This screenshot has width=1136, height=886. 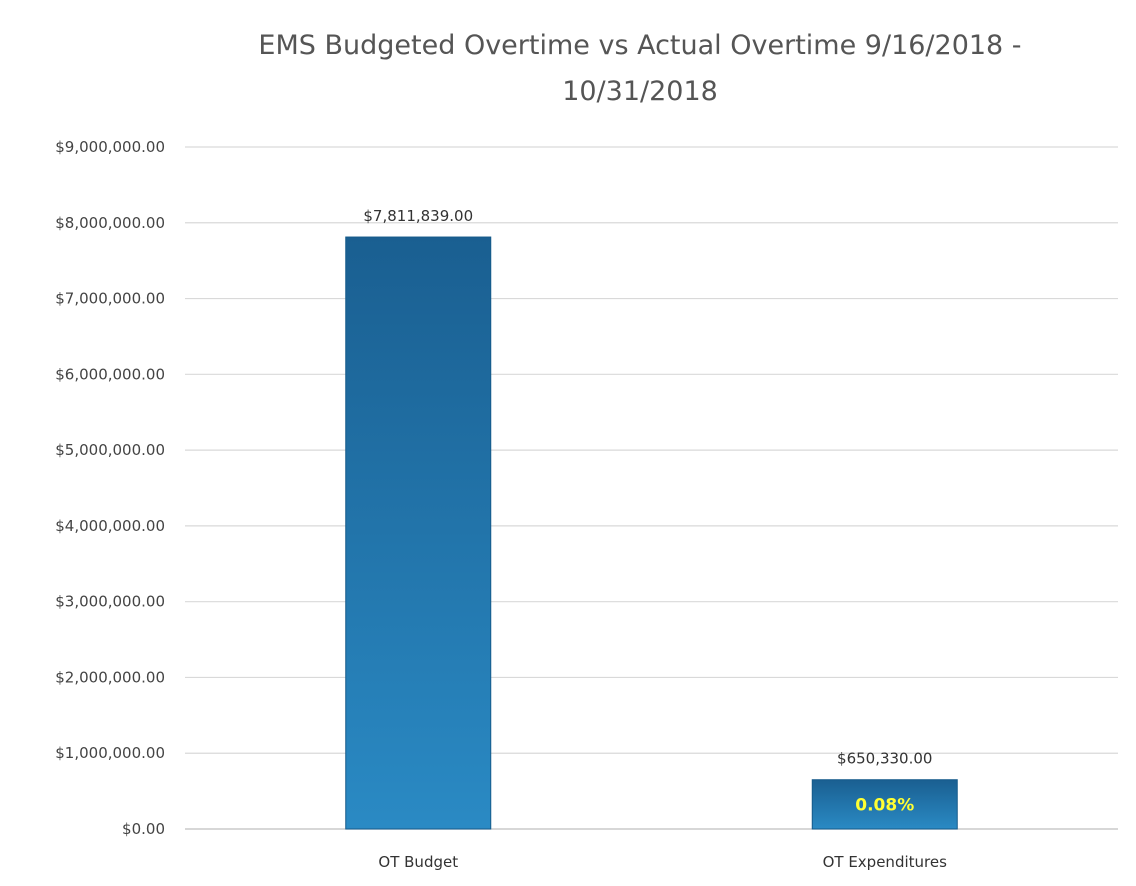 I want to click on y-tick-label: $8,000,000.00, so click(x=110, y=223).